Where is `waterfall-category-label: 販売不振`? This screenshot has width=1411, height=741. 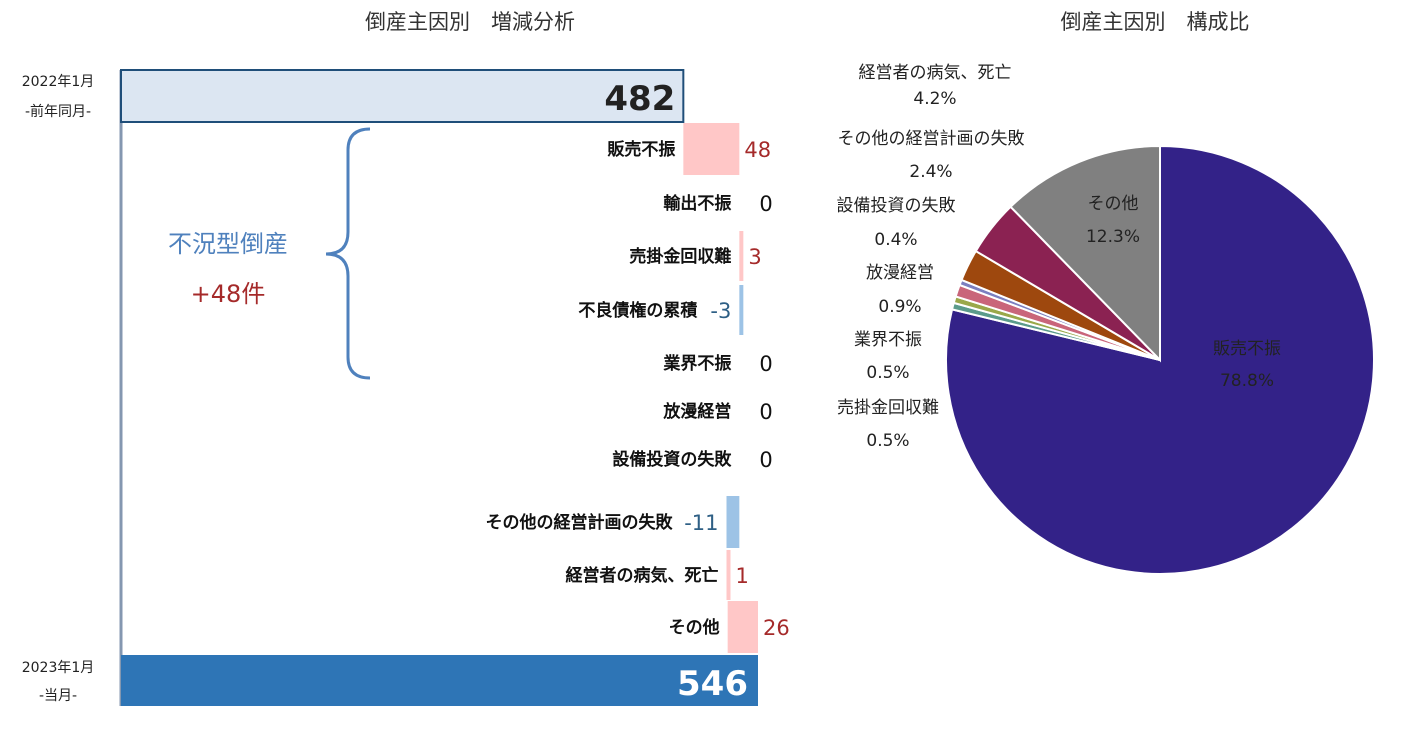 waterfall-category-label: 販売不振 is located at coordinates (641, 149).